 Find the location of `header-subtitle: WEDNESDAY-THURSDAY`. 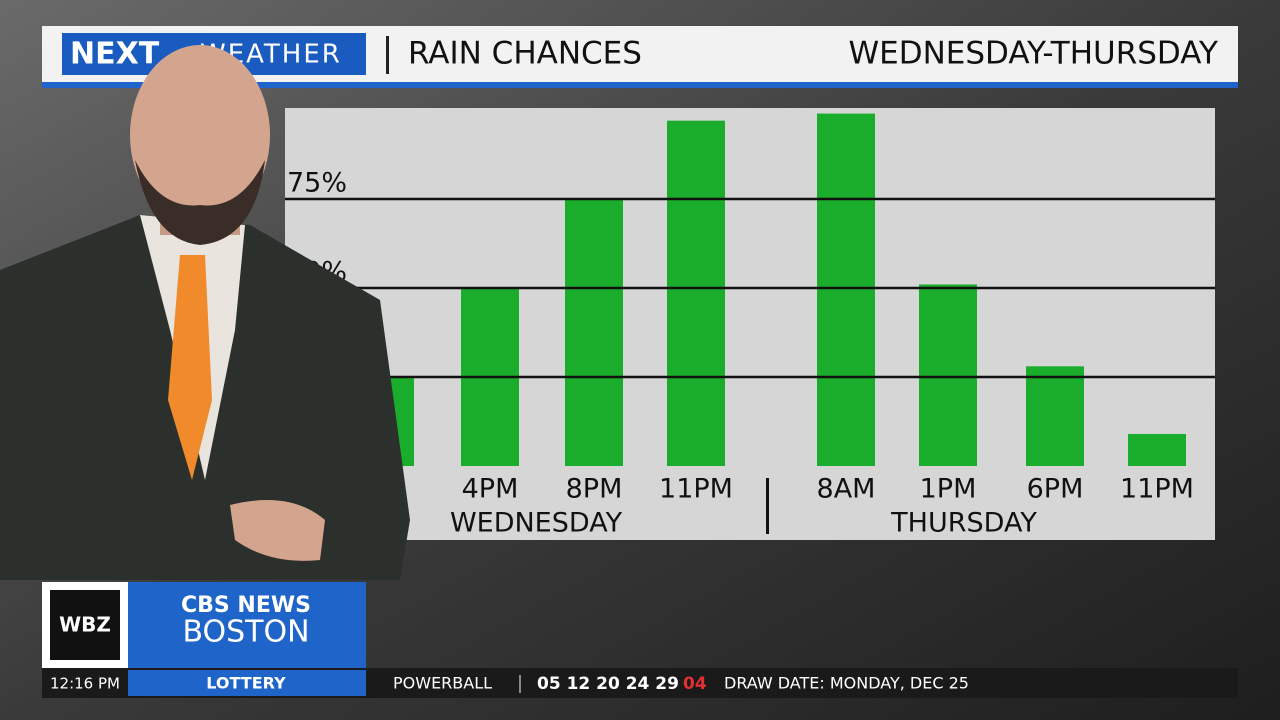

header-subtitle: WEDNESDAY-THURSDAY is located at coordinates (1033, 54).